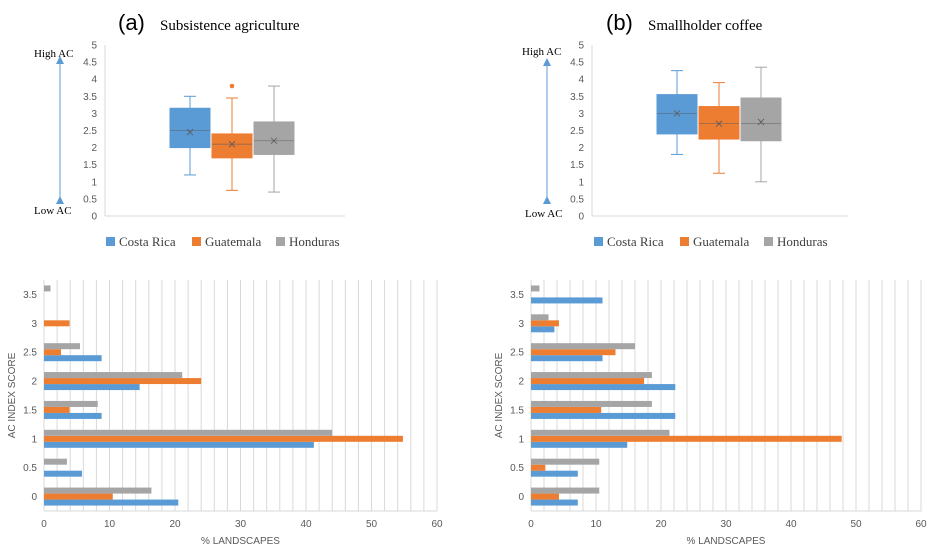  Describe the element at coordinates (581, 148) in the screenshot. I see `y-tick-label: 2` at that location.